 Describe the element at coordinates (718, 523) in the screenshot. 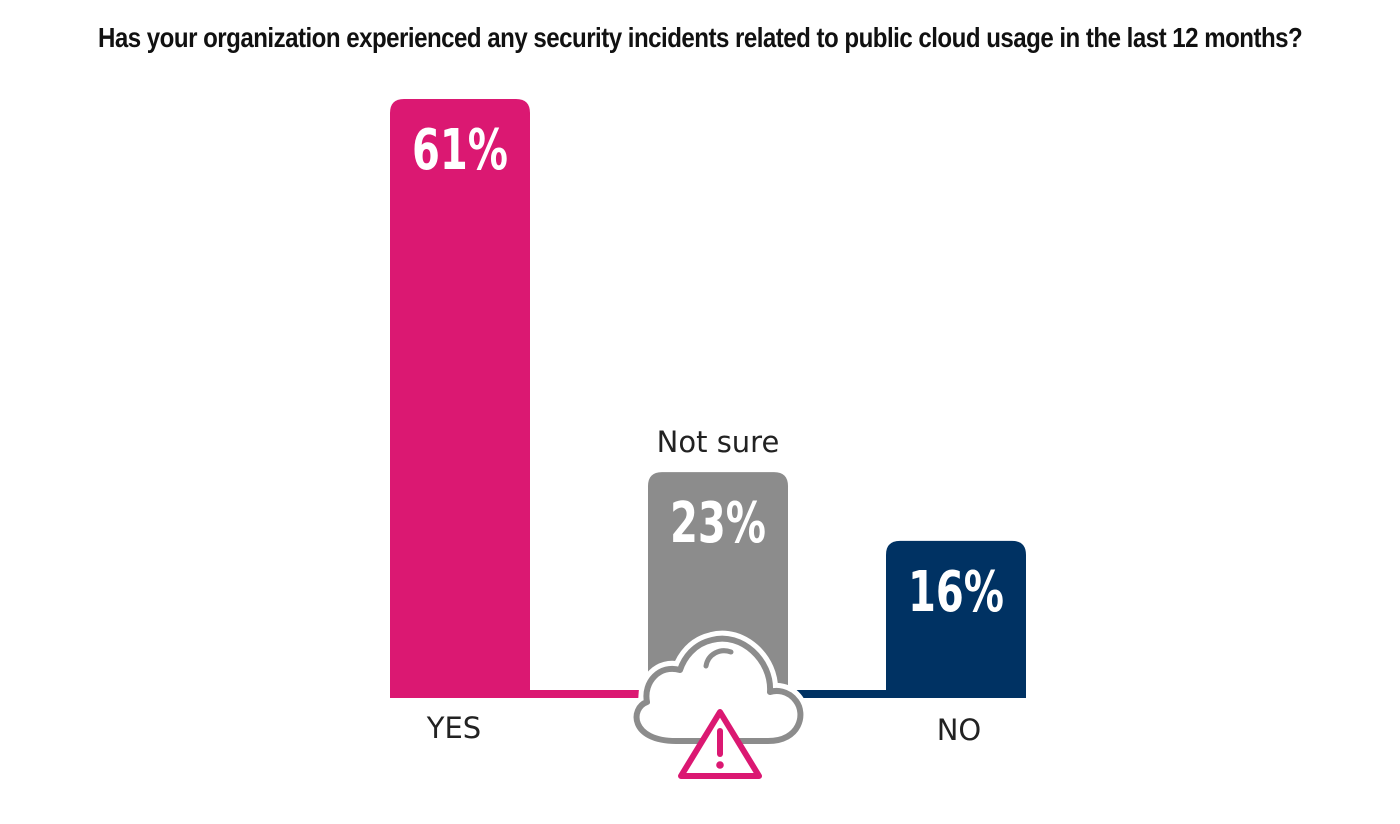

I see `value-label-not-sure: 23%` at that location.